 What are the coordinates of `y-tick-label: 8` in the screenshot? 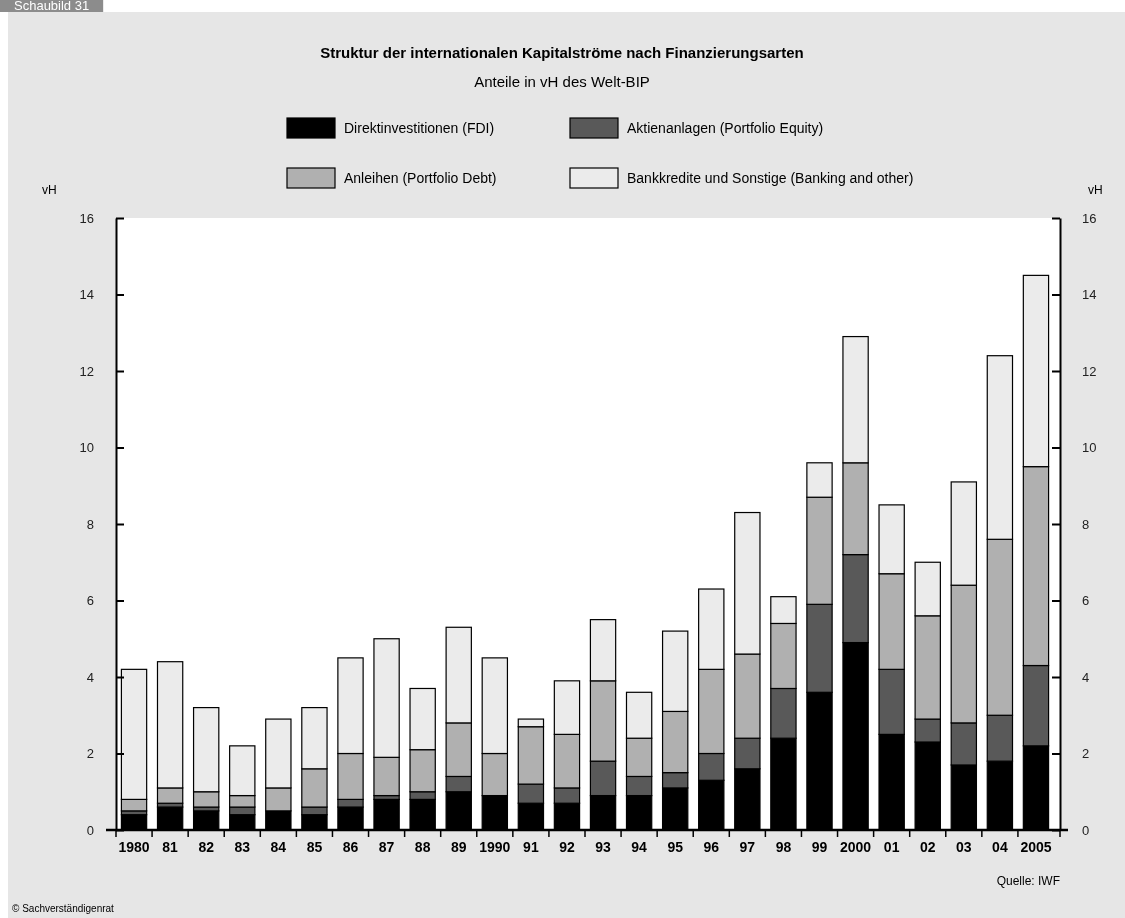 It's located at (90, 524).